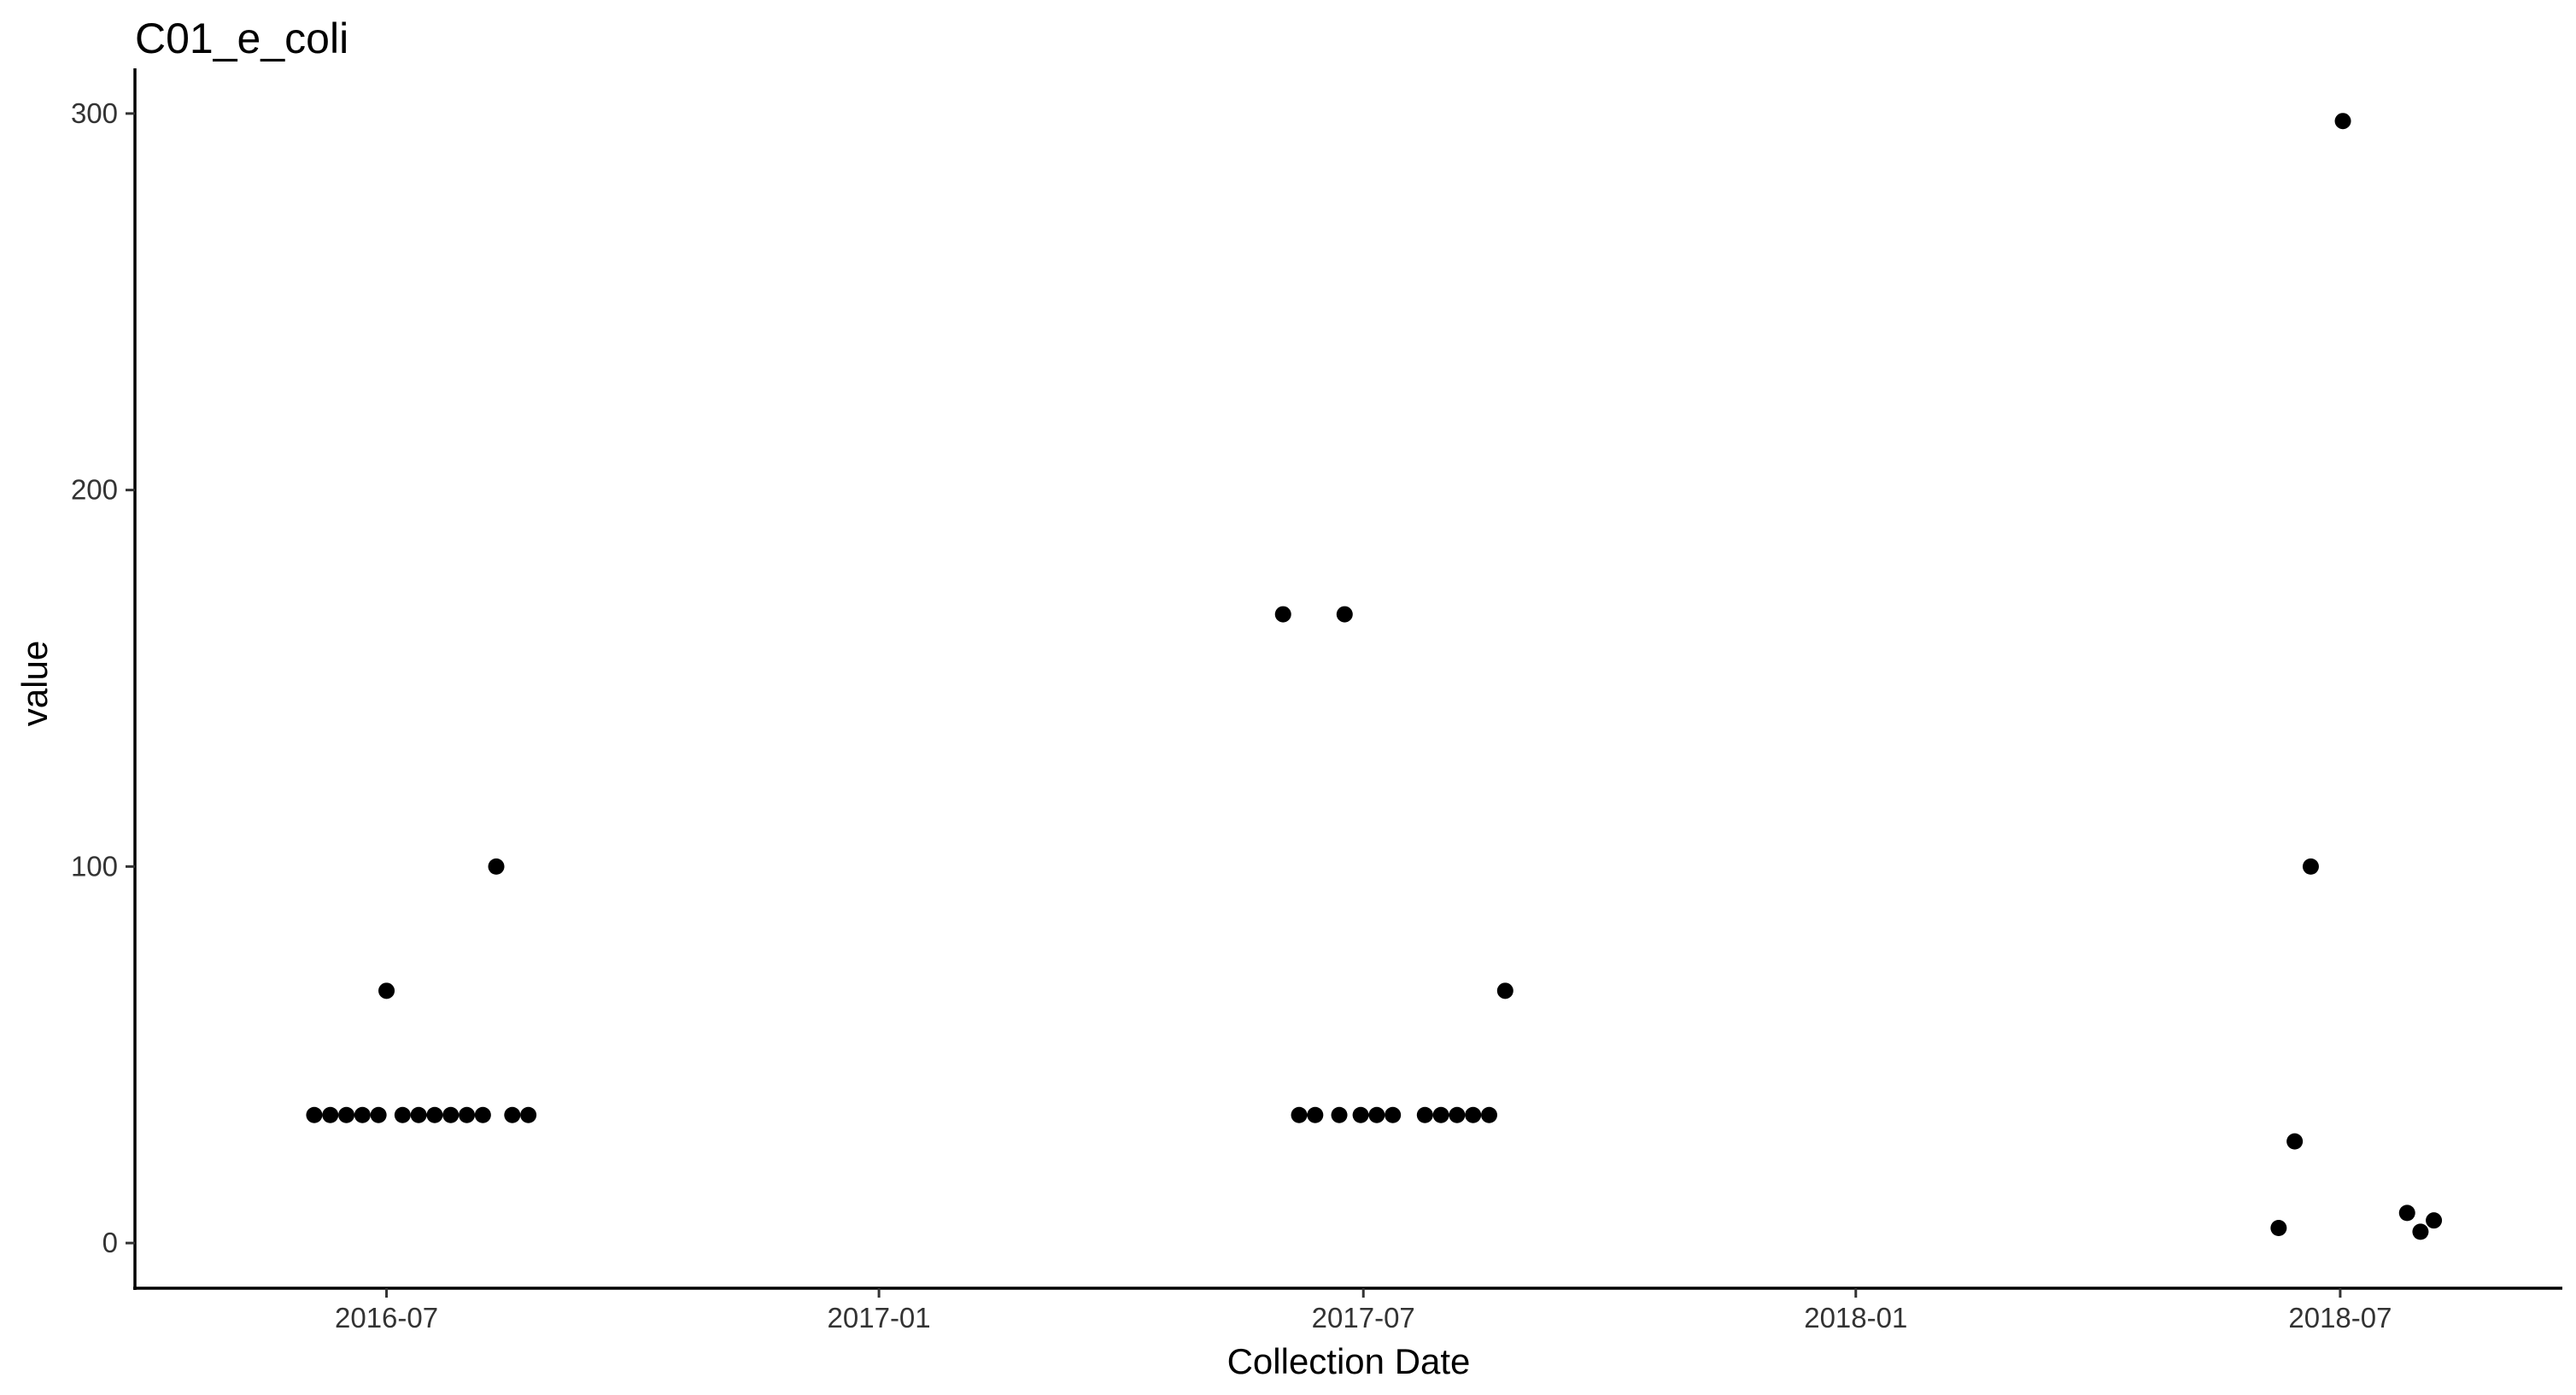 This screenshot has height=1395, width=2576. What do you see at coordinates (1855, 1317) in the screenshot?
I see `x-tick-label: 2018-01` at bounding box center [1855, 1317].